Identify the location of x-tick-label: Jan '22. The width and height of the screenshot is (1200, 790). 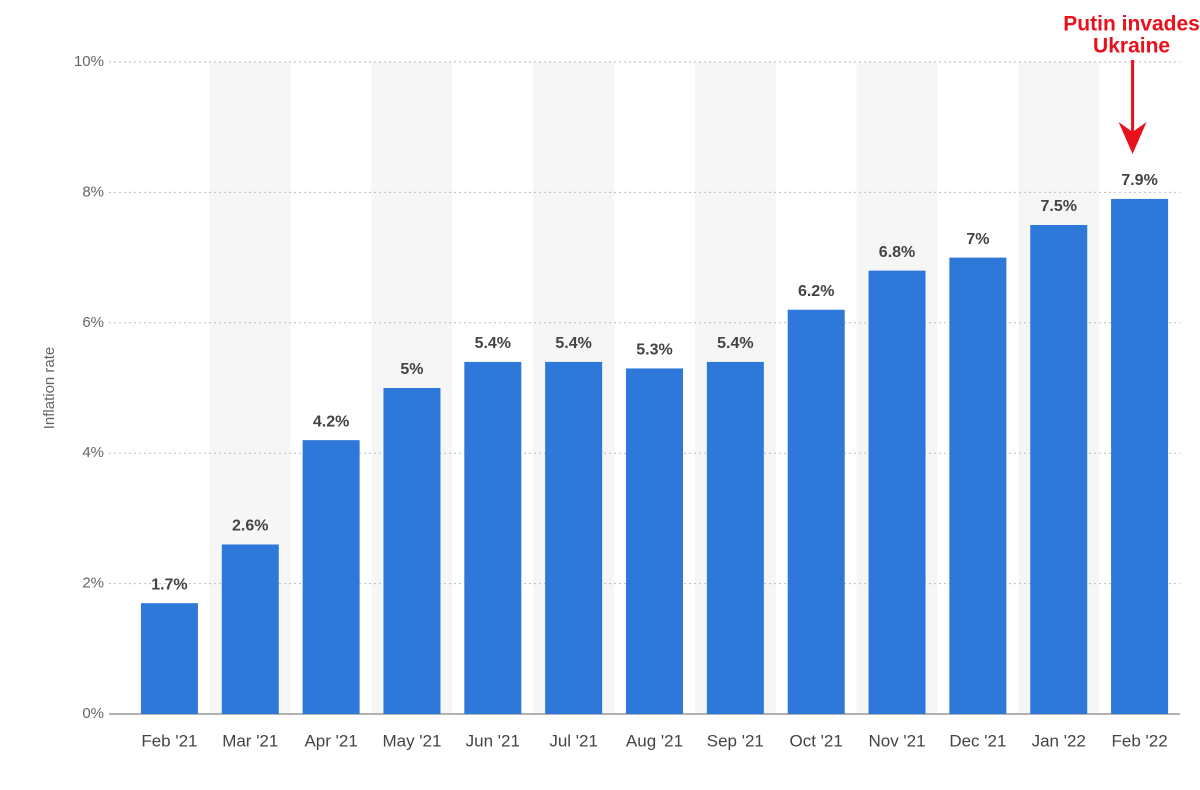
(1059, 740).